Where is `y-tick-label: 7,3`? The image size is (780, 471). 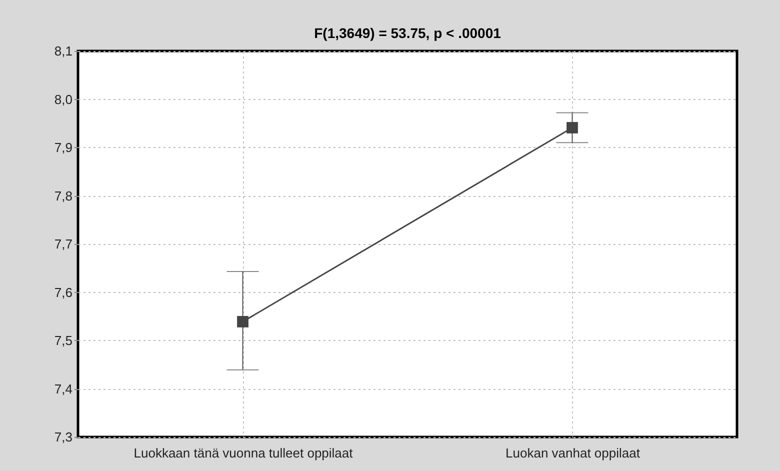
y-tick-label: 7,3 is located at coordinates (63, 437).